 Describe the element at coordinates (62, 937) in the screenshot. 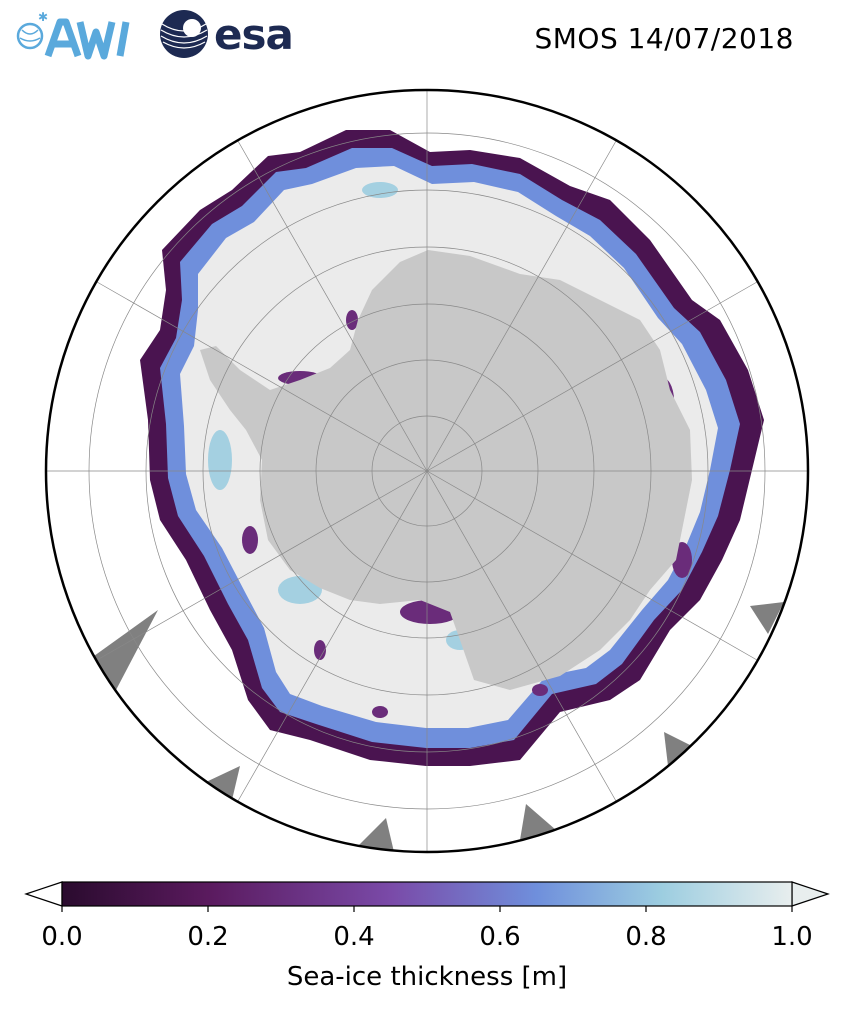

I see `colorbar-tick-label: 0.0` at that location.